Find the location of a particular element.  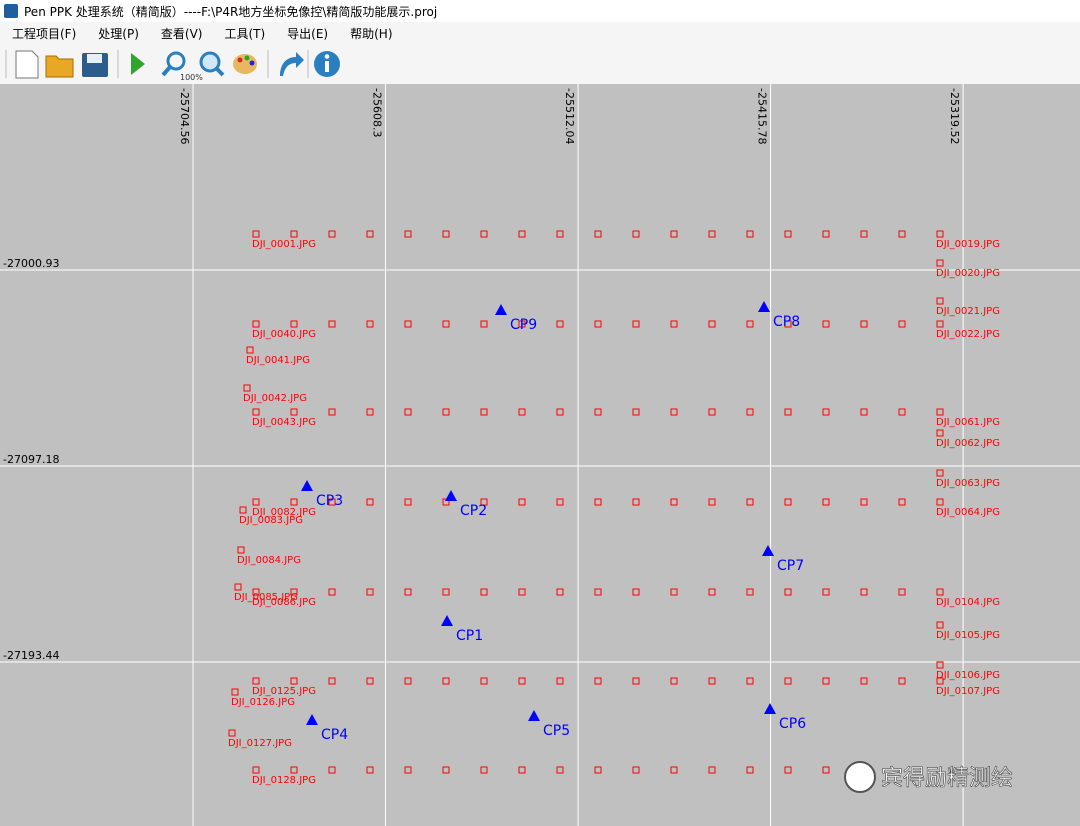

menu-item: 处理(P) is located at coordinates (118, 33).